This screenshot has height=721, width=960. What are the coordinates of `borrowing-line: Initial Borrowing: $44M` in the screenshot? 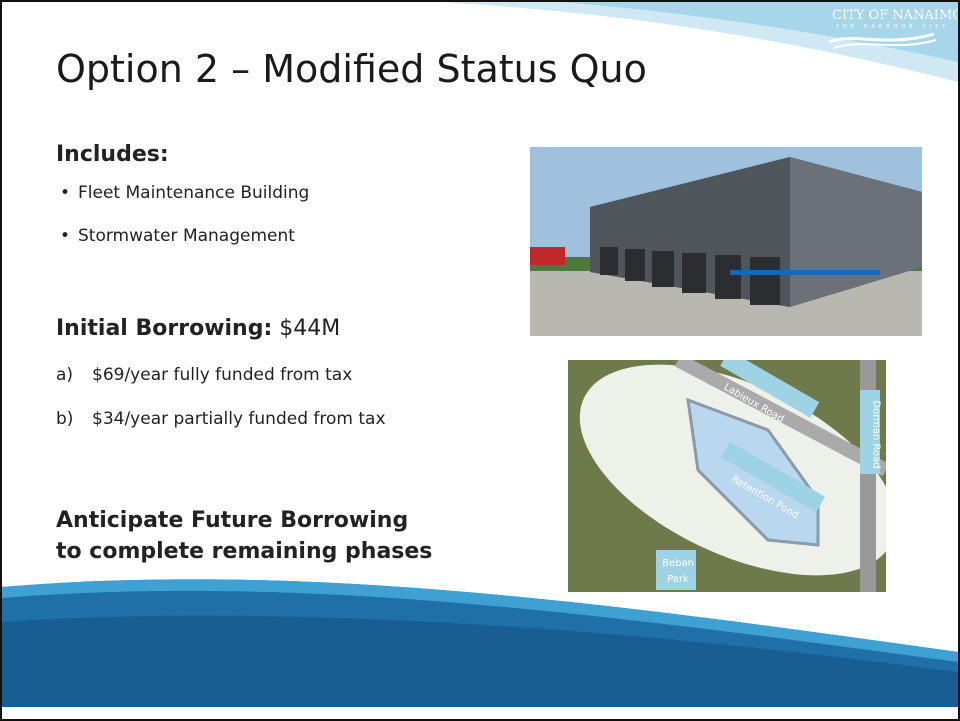 It's located at (198, 328).